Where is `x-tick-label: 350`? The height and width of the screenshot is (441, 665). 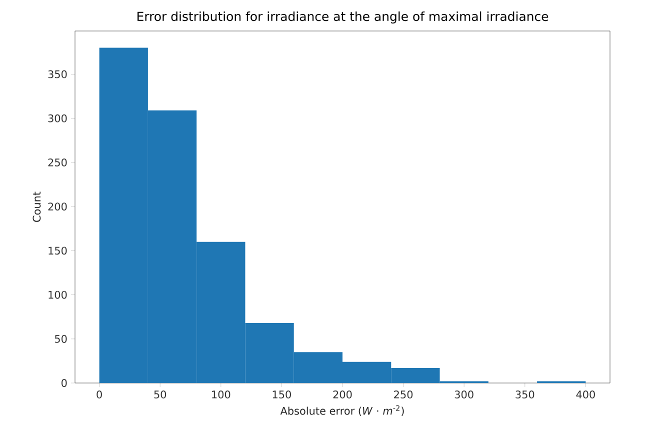 x-tick-label: 350 is located at coordinates (525, 394).